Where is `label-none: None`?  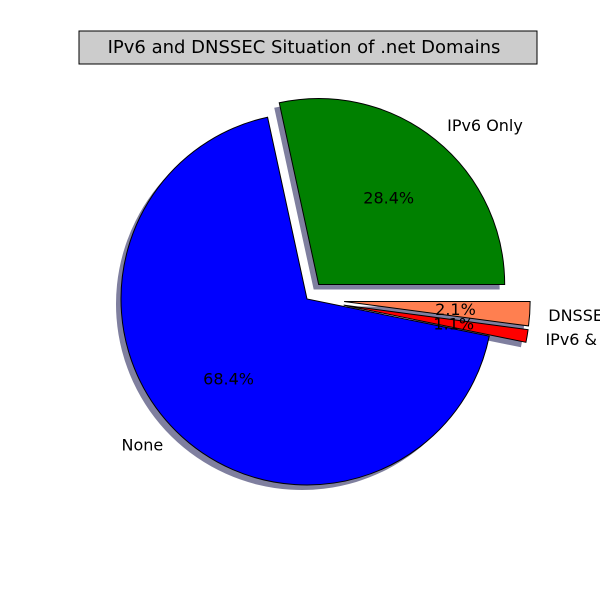
label-none: None is located at coordinates (142, 445).